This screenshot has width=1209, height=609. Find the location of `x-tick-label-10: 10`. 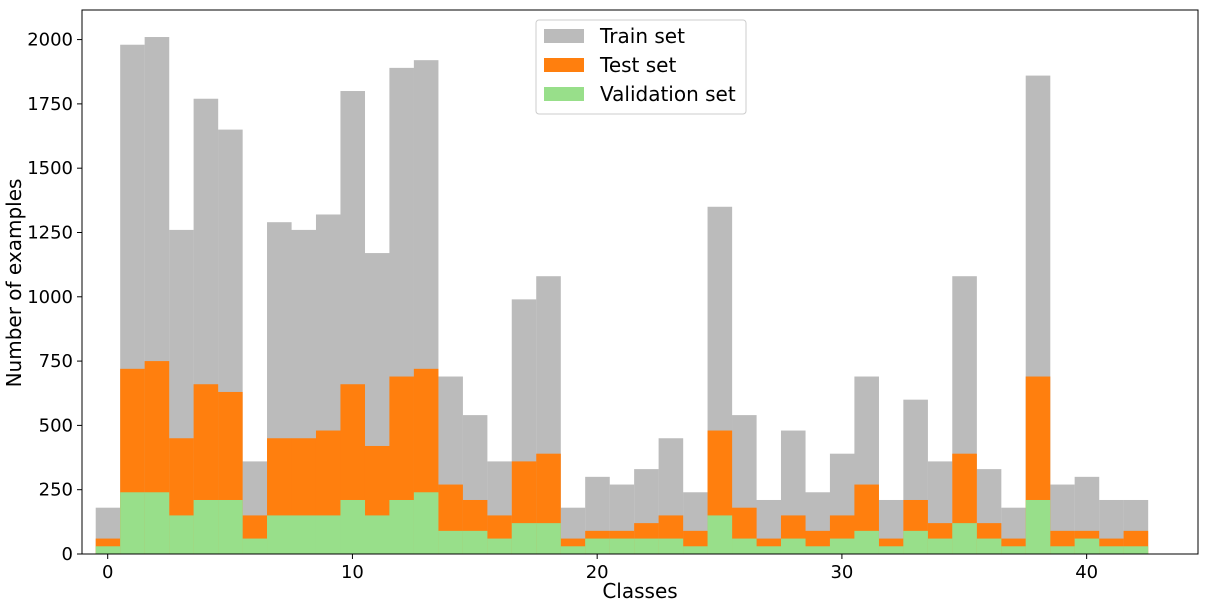

x-tick-label-10: 10 is located at coordinates (352, 572).